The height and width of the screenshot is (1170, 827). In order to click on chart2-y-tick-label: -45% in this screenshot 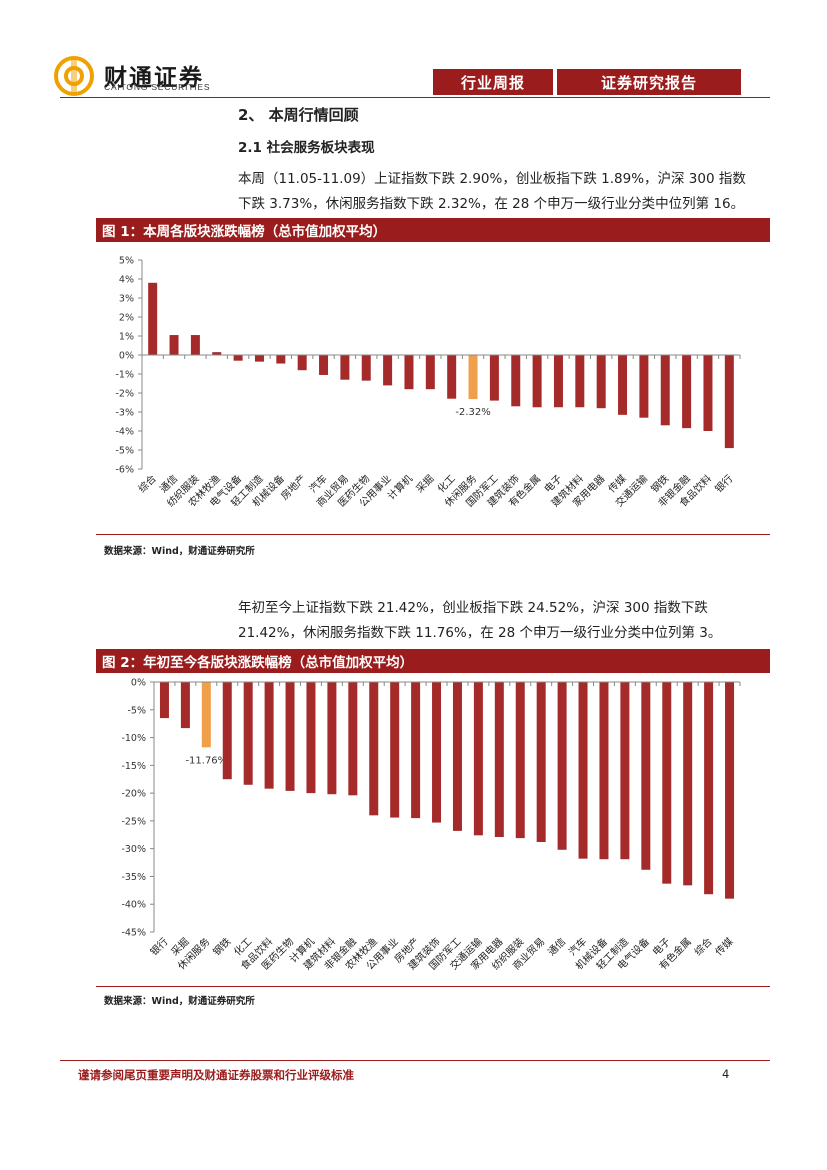, I will do `click(133, 933)`.